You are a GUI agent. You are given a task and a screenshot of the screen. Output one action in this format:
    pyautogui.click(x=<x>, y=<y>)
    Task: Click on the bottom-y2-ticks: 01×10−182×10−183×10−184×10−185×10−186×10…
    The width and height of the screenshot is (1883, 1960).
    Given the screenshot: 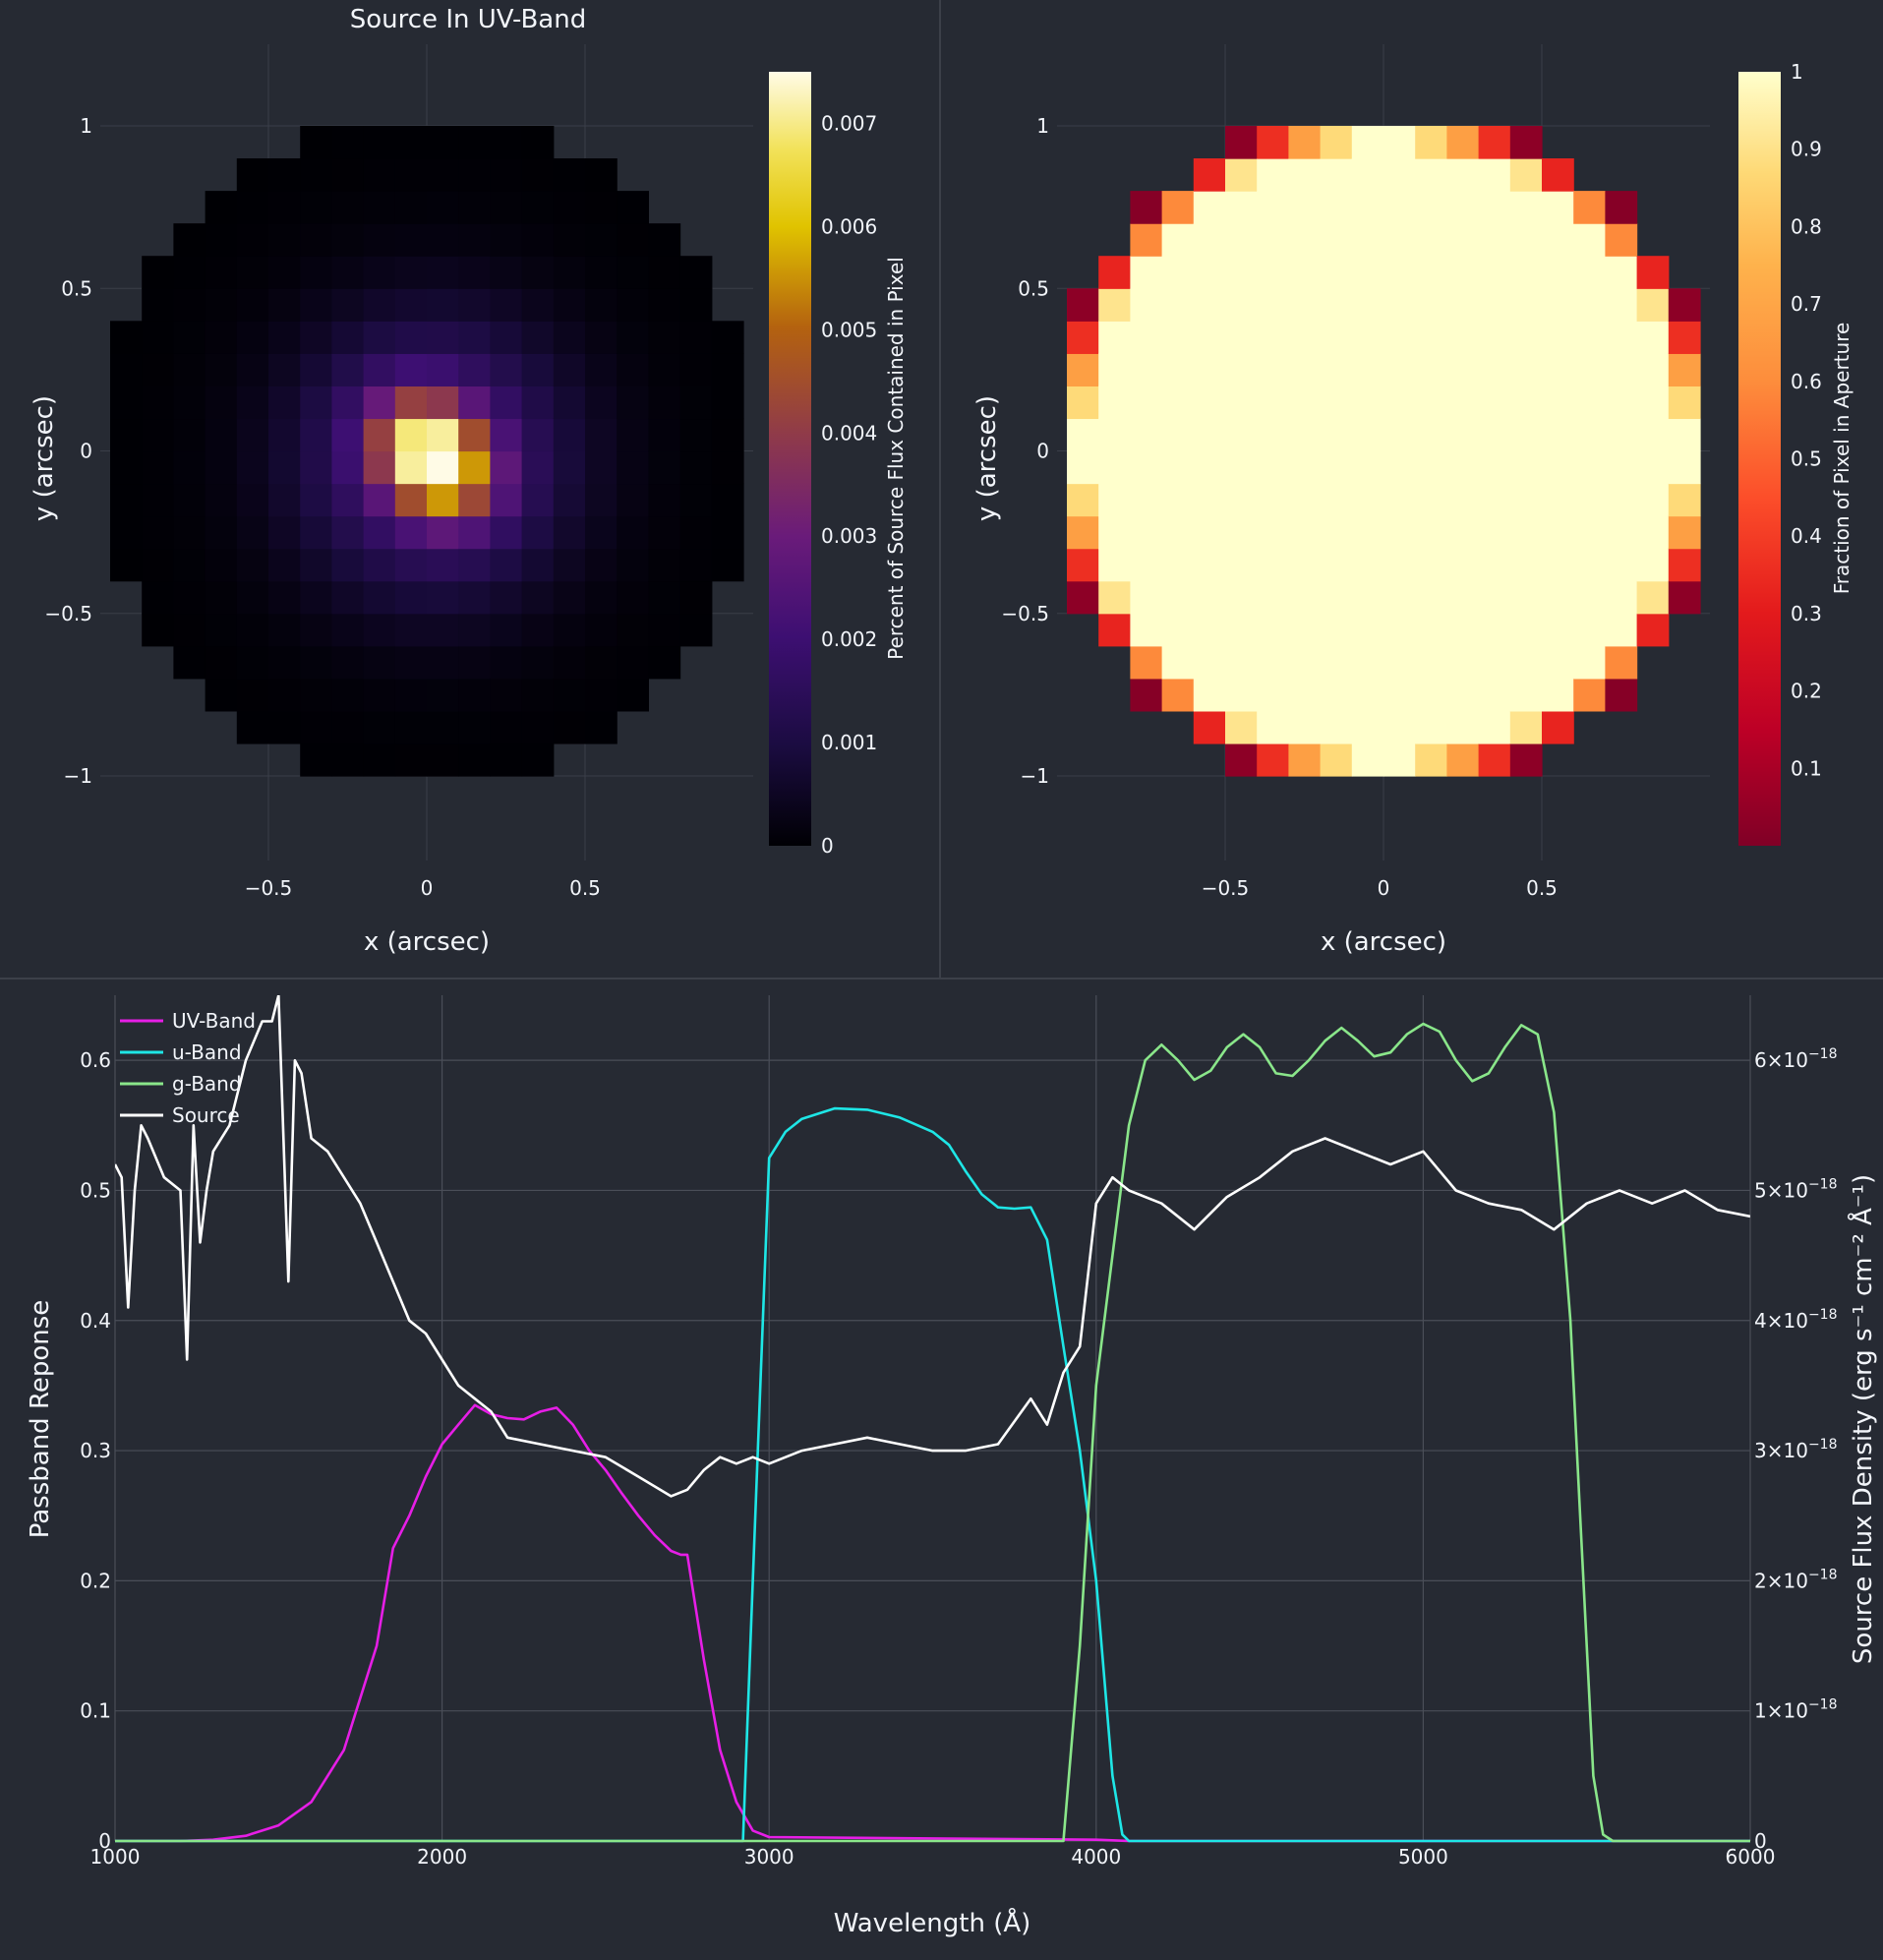 What is the action you would take?
    pyautogui.click(x=1795, y=1449)
    